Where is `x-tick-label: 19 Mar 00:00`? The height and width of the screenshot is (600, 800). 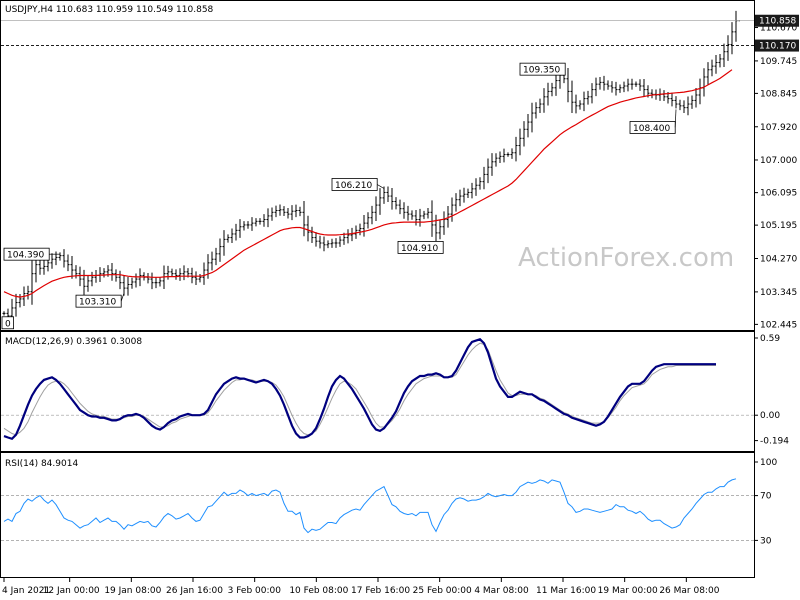 x-tick-label: 19 Mar 00:00 is located at coordinates (628, 591).